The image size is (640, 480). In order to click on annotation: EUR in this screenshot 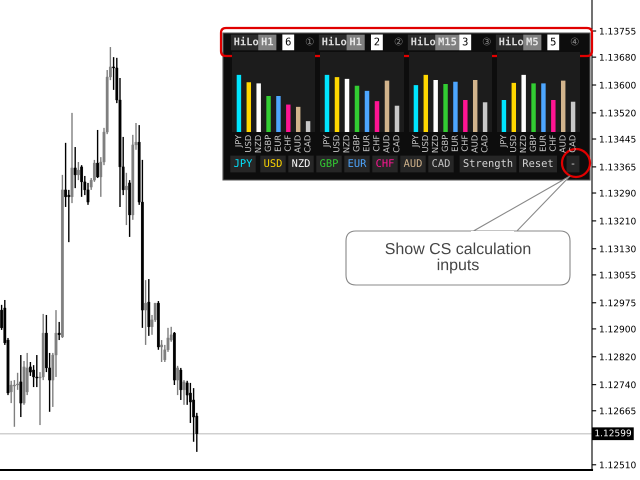, I will do `click(357, 163)`.